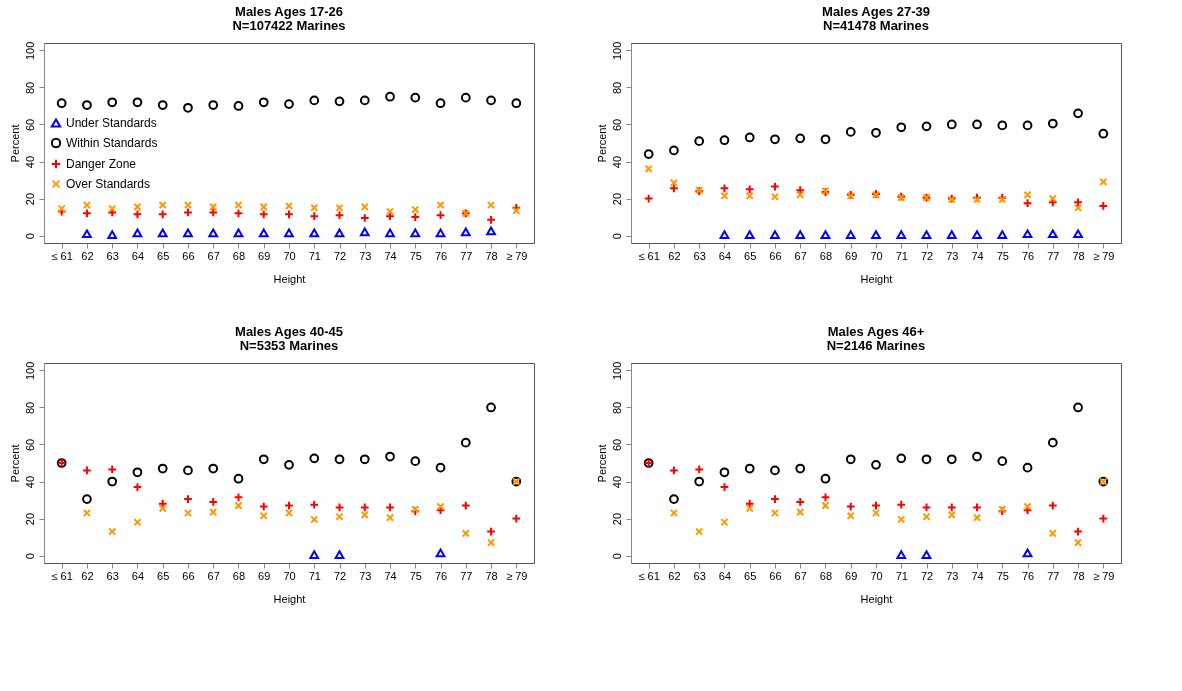 The image size is (1182, 691). I want to click on y-tick-label: 100, so click(616, 371).